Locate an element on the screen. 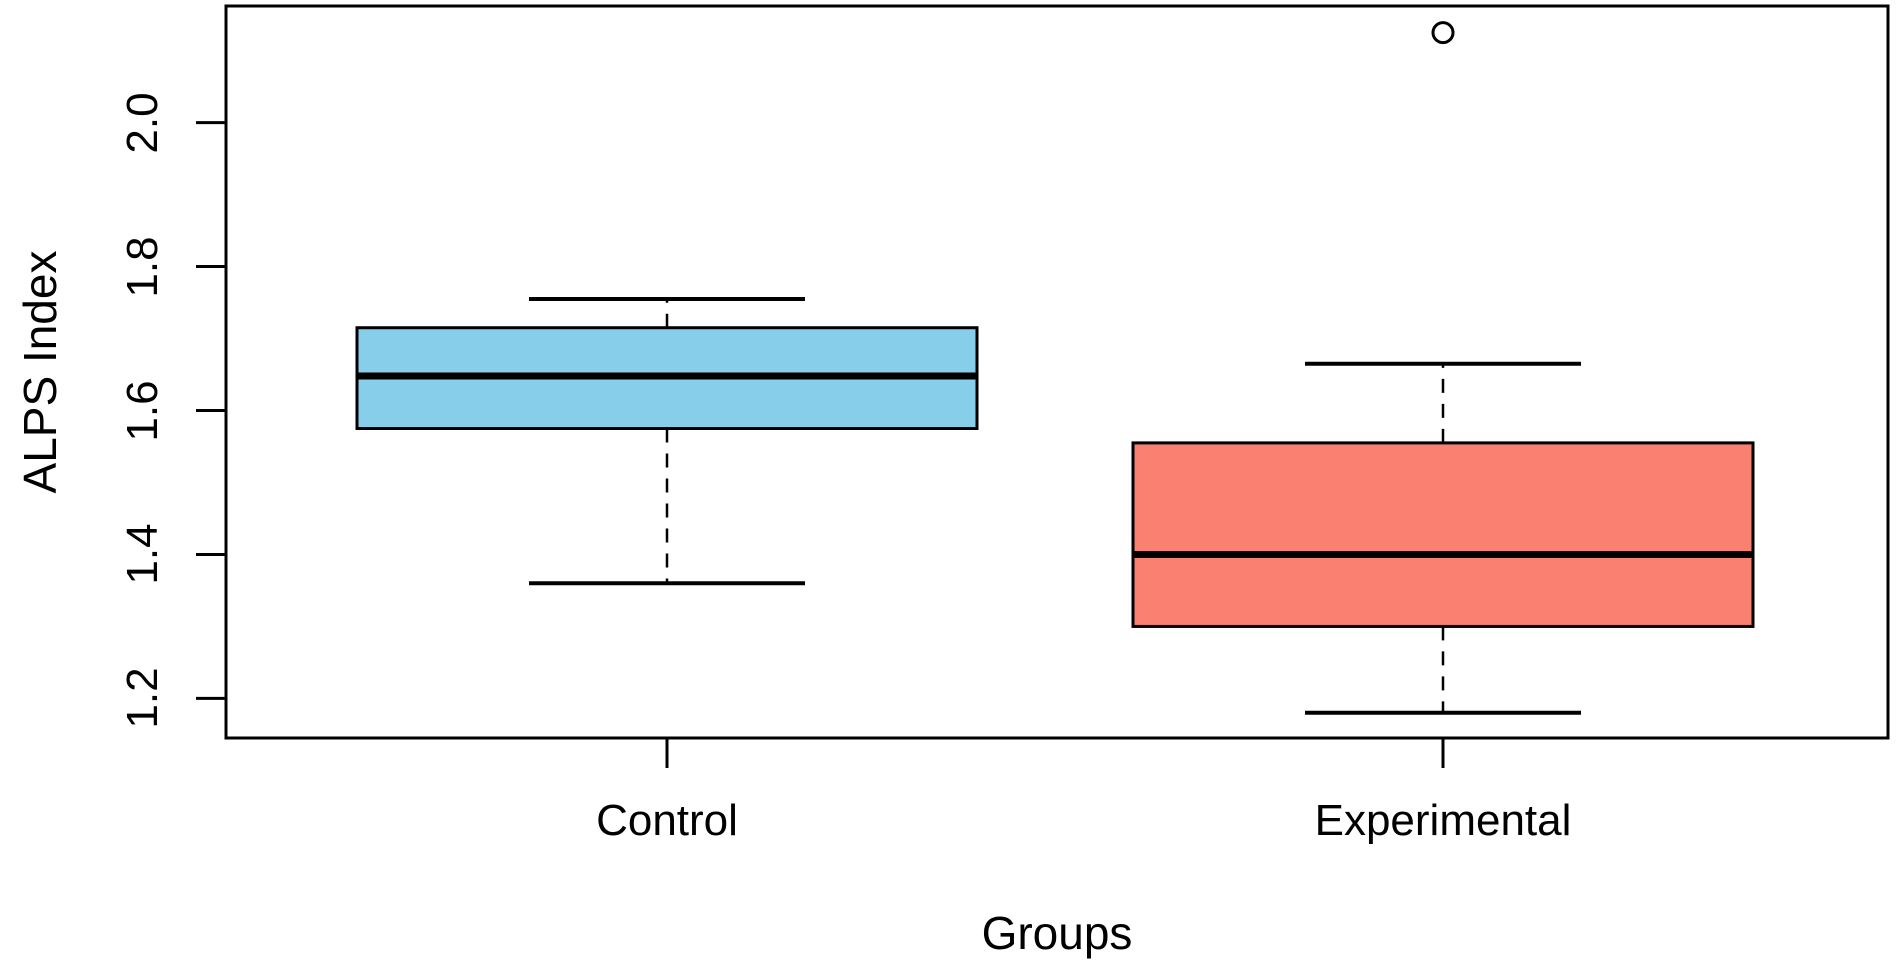 This screenshot has height=972, width=1896. y-axis-title: ALPS Index is located at coordinates (40, 372).